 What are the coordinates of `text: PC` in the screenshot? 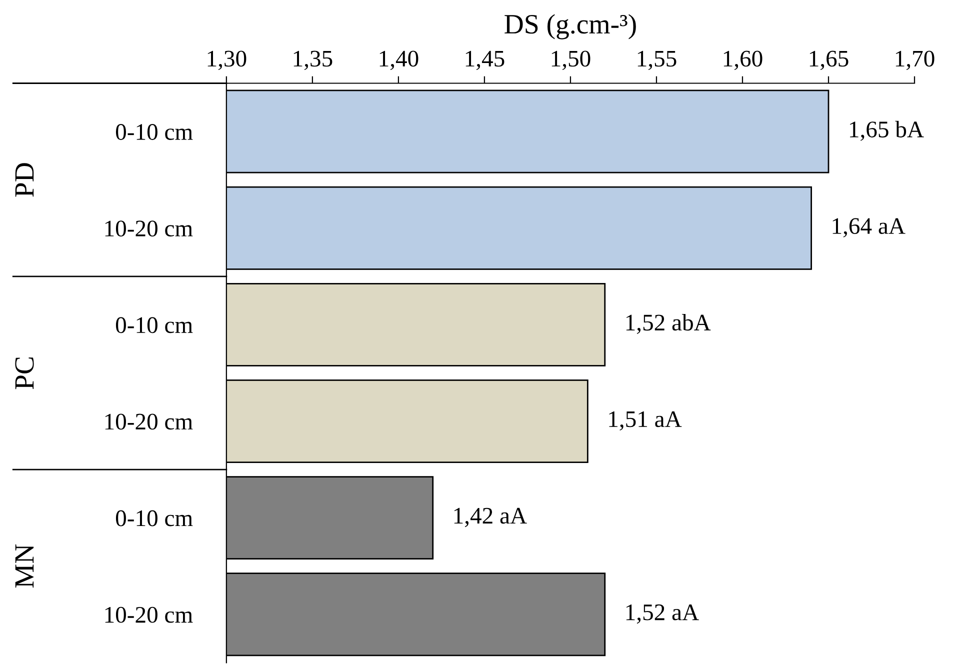 It's located at (24, 374).